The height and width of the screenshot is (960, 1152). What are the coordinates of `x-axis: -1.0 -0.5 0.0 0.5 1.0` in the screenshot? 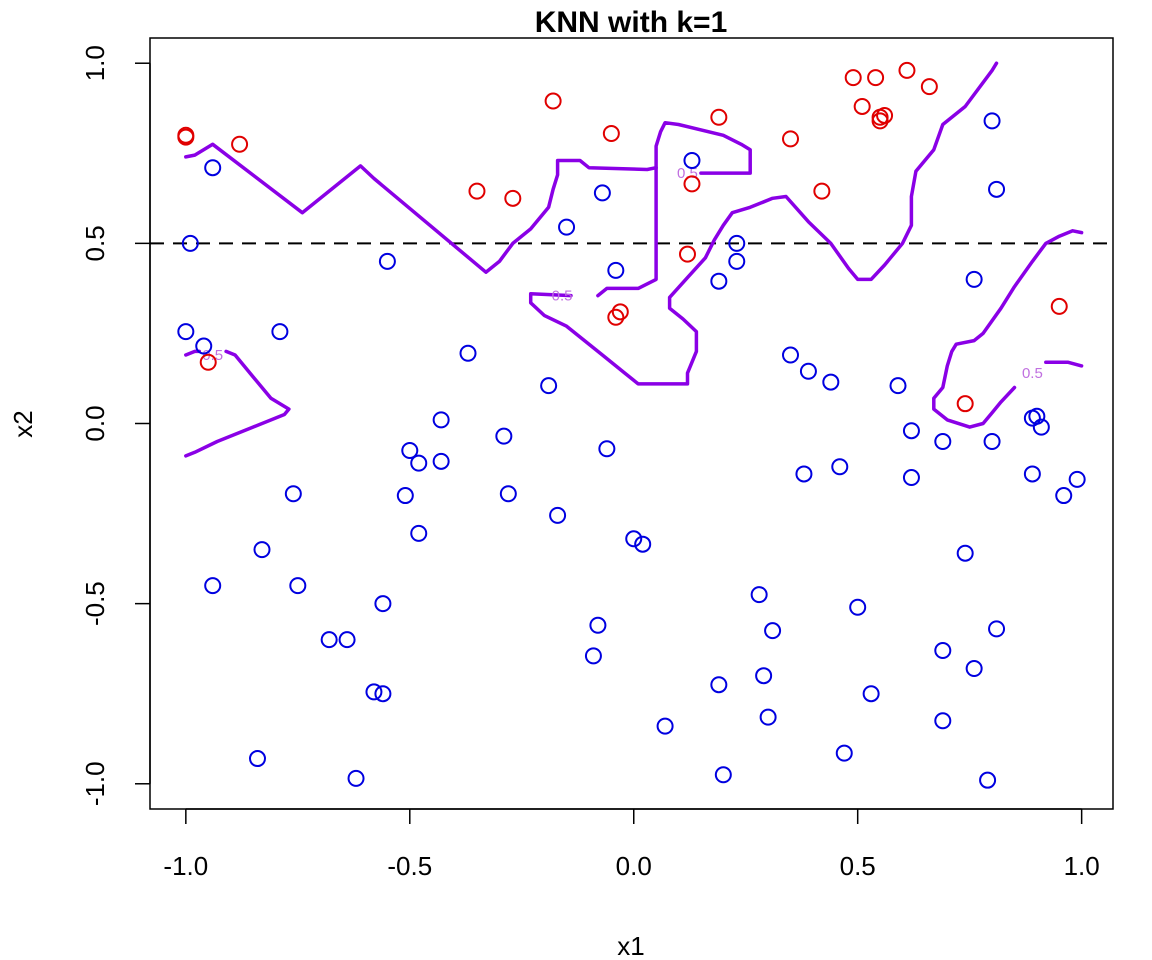 It's located at (631, 844).